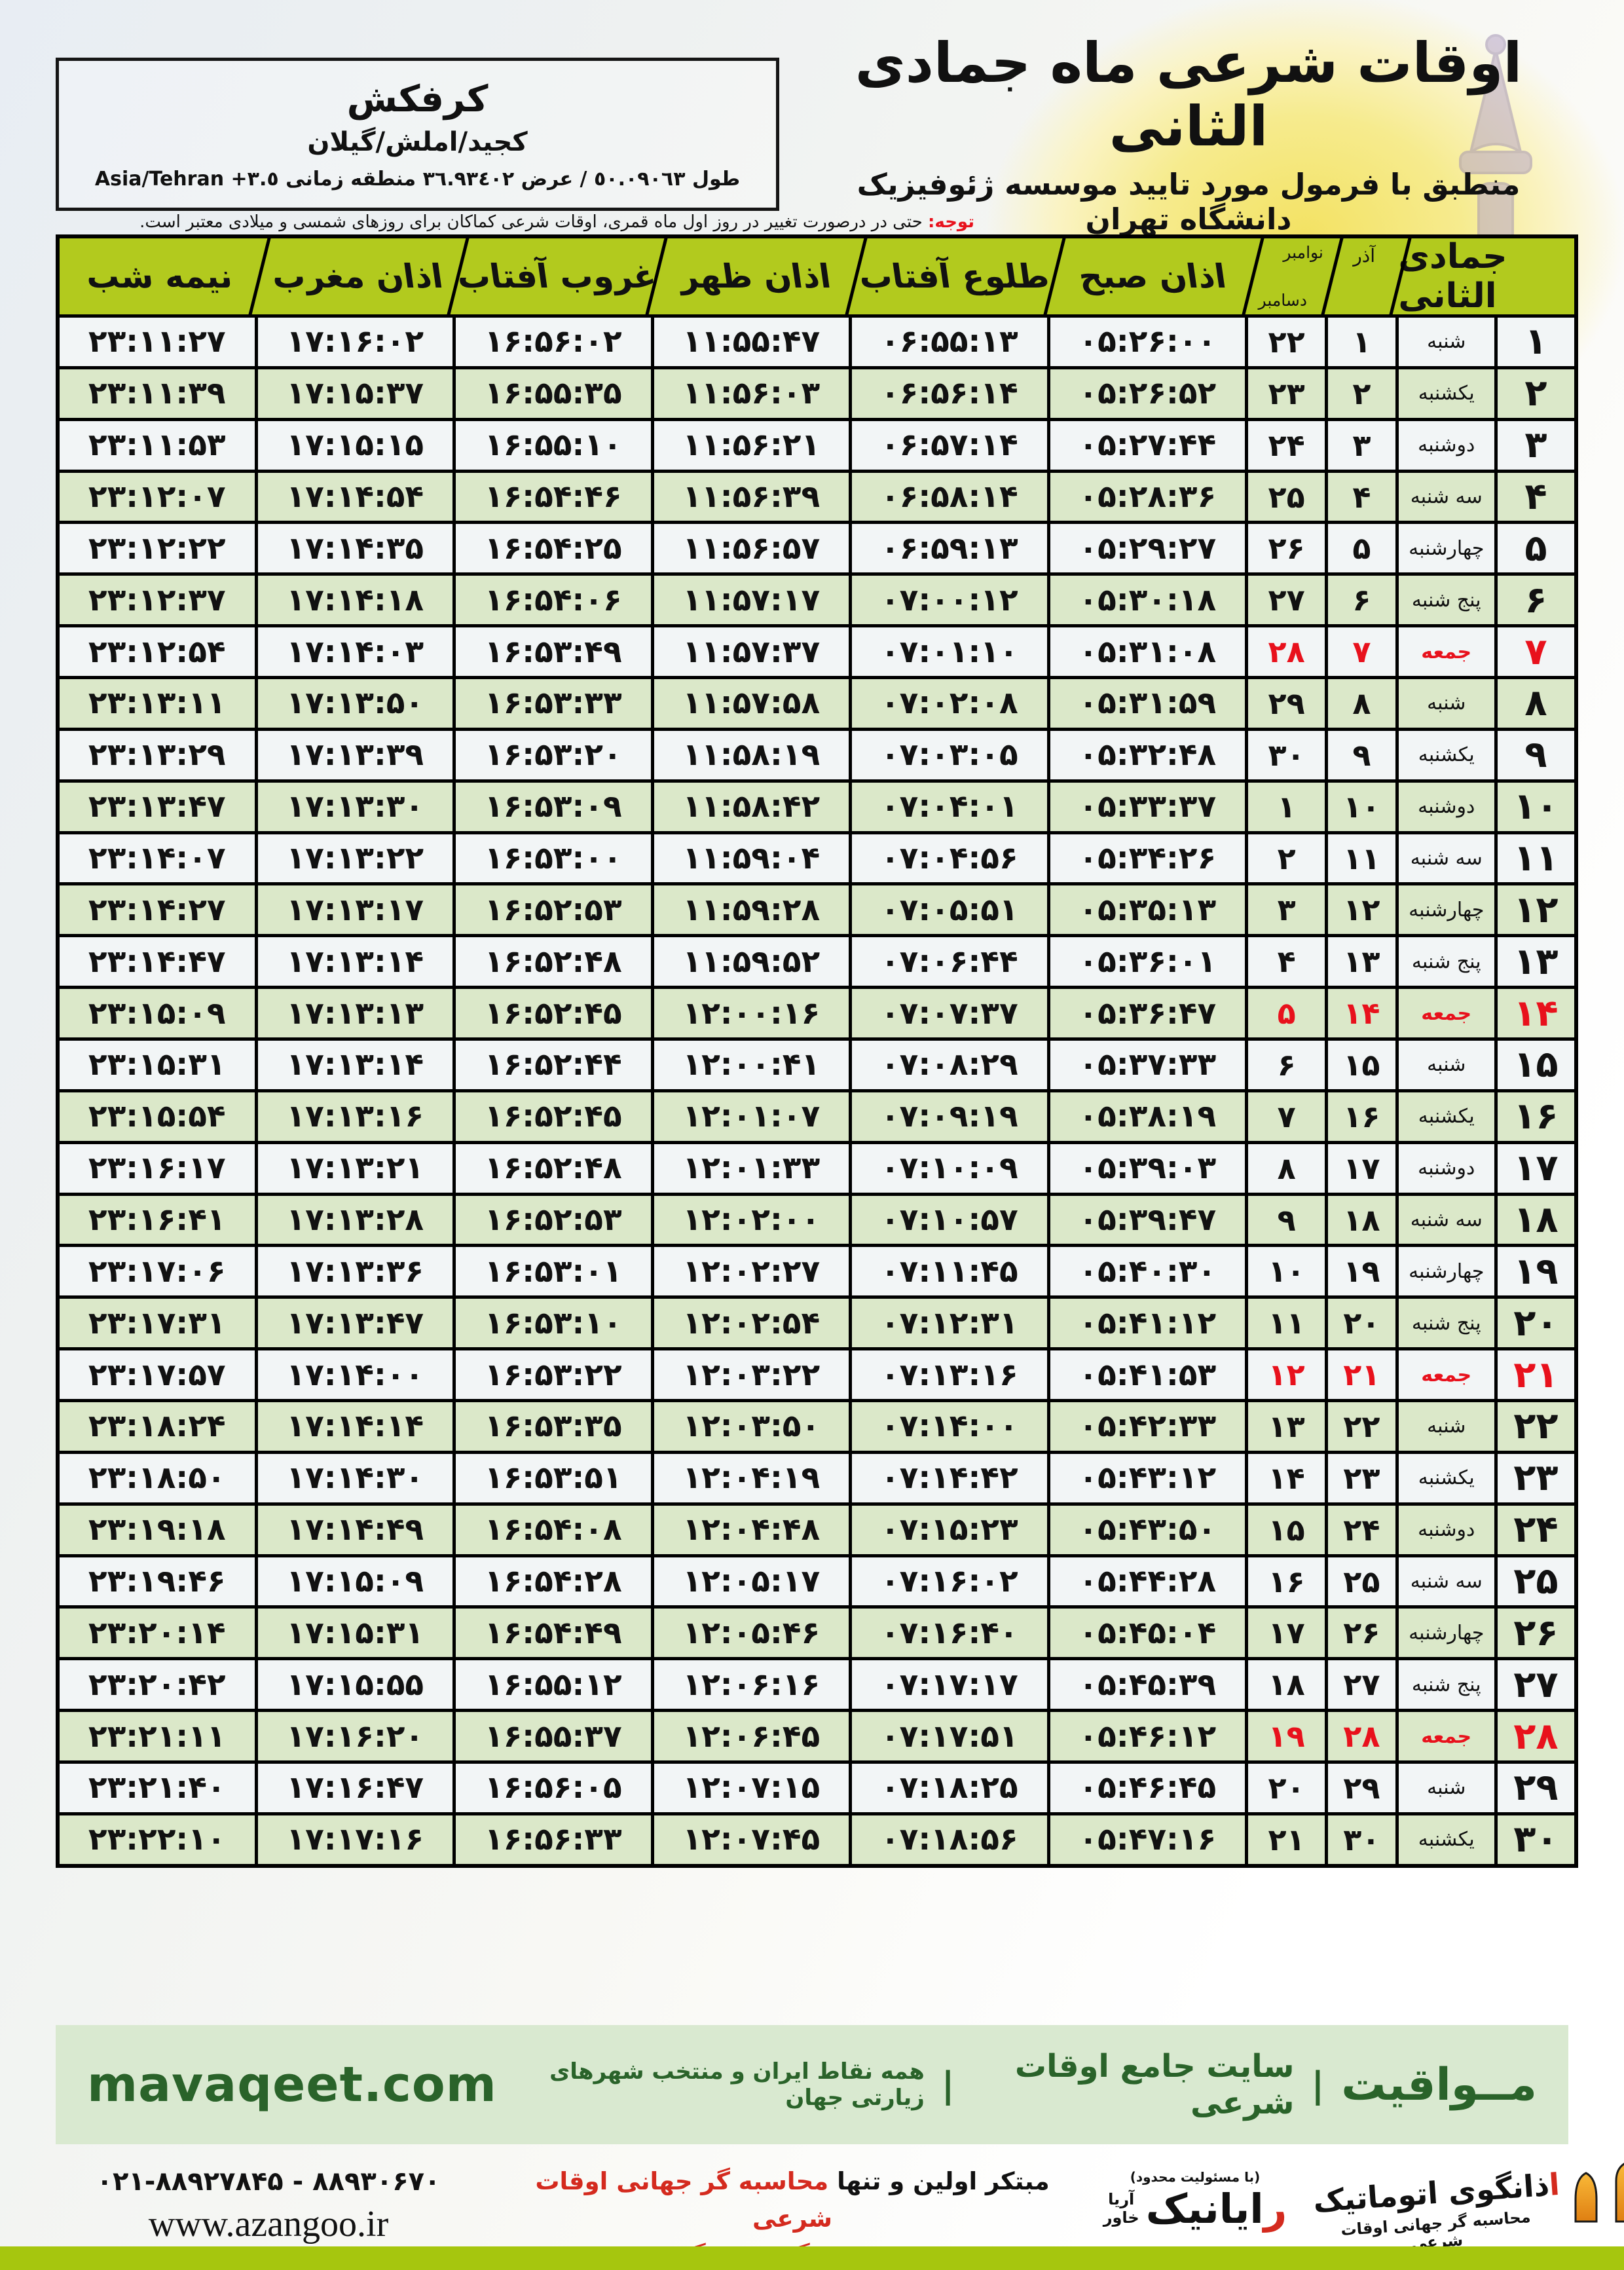 This screenshot has height=2270, width=1624. I want to click on cell-ghorub: ۱۶:۵۶:۰۵, so click(553, 1788).